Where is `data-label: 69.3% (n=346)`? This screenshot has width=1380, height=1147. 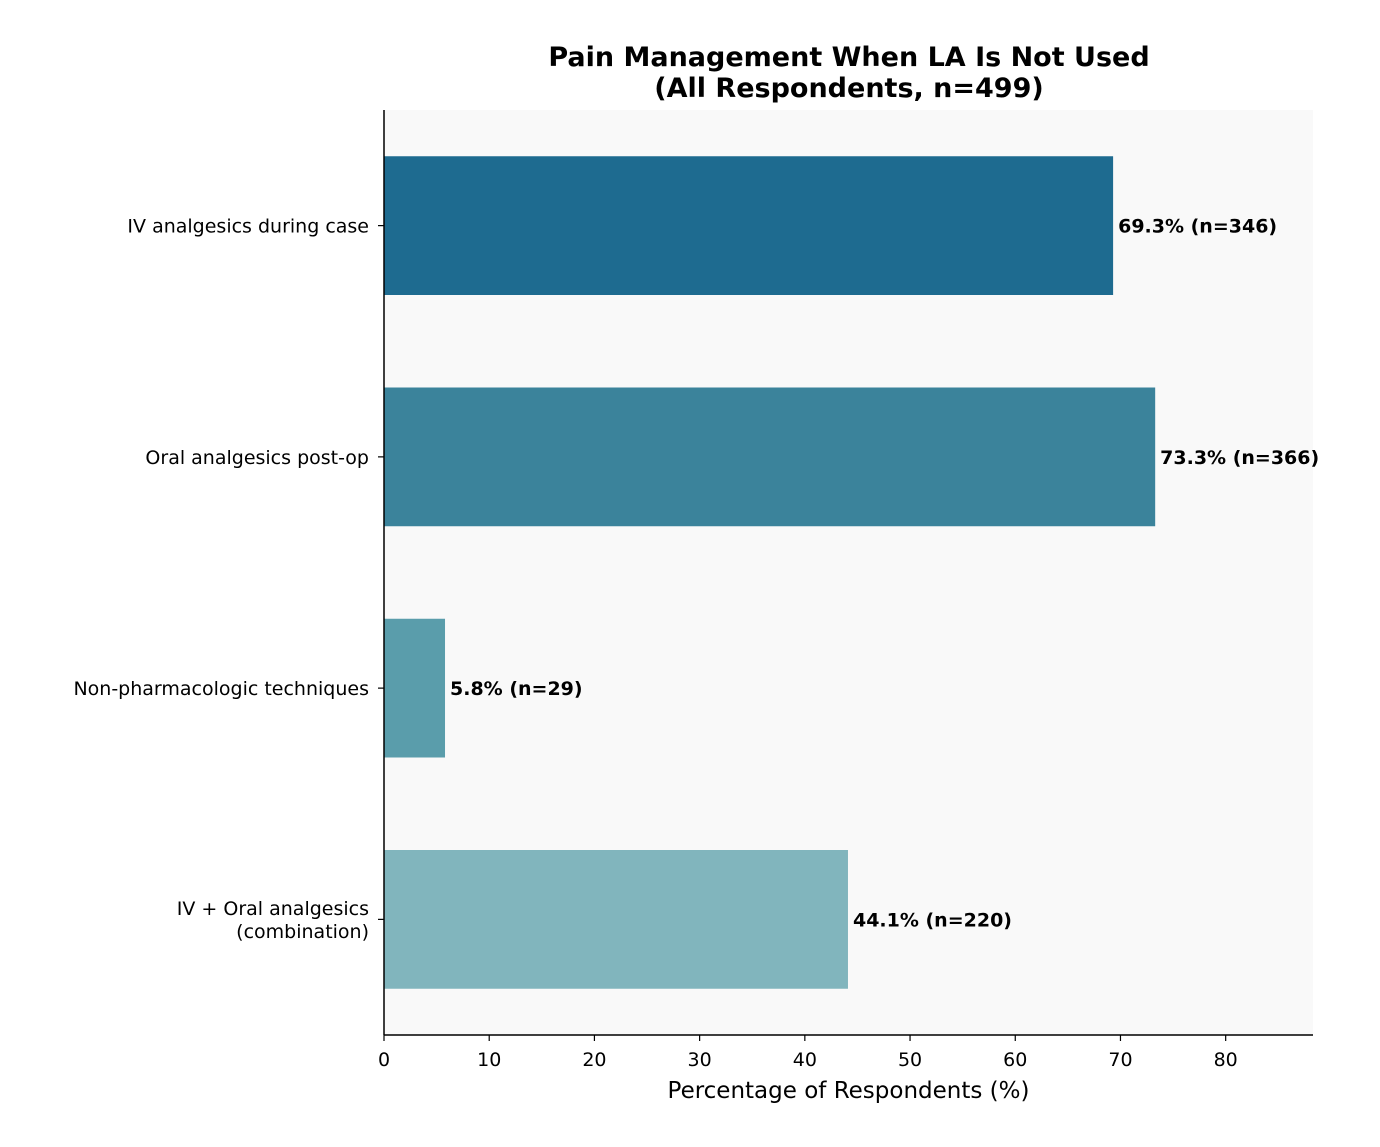 data-label: 69.3% (n=346) is located at coordinates (1197, 227).